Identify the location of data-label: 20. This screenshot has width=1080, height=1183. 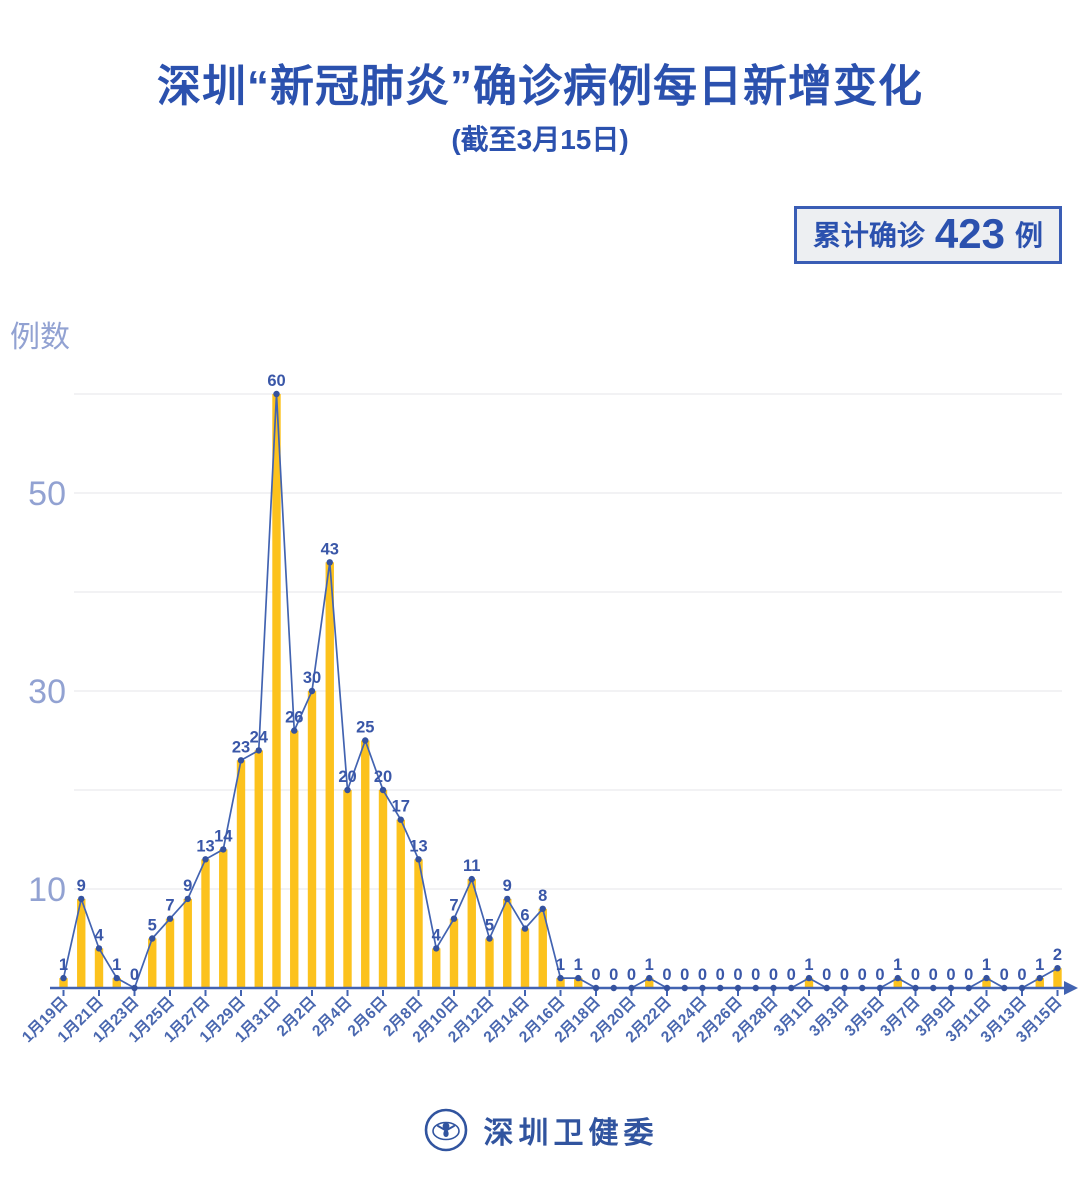
(383, 777).